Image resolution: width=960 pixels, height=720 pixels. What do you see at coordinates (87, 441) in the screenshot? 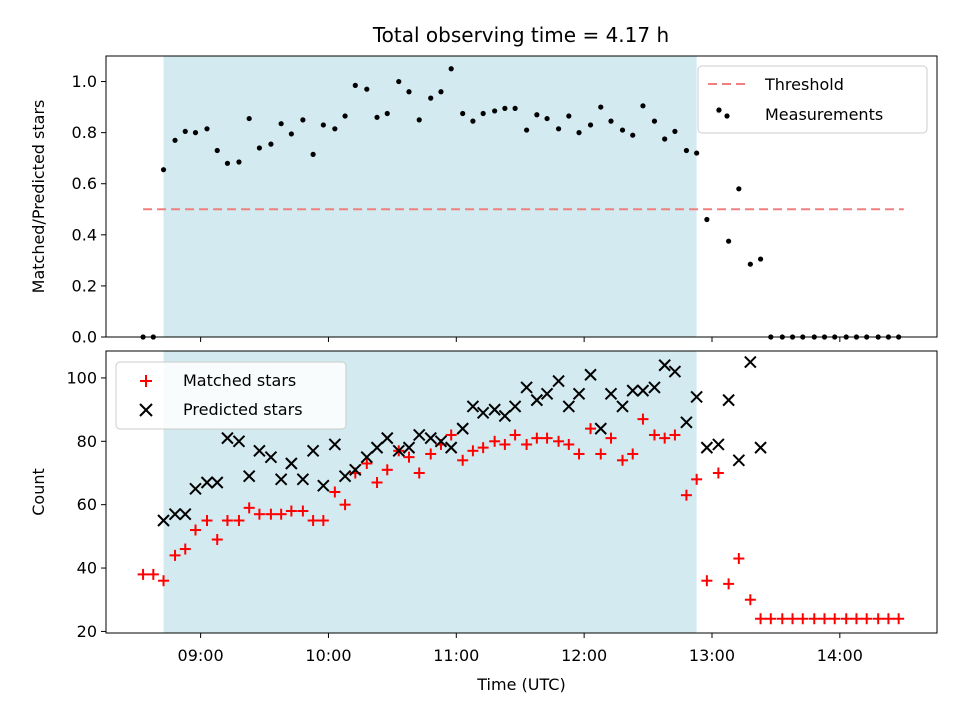
I see `y-tick-label: 80` at bounding box center [87, 441].